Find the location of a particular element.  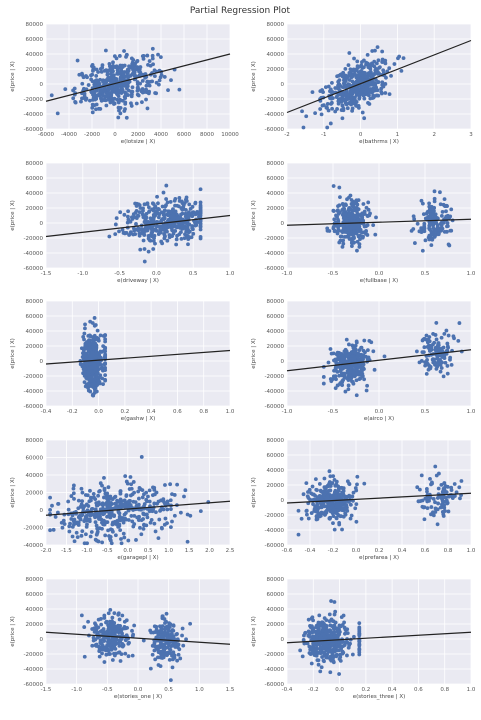

x-tick-label: 1.5 is located at coordinates (189, 551).